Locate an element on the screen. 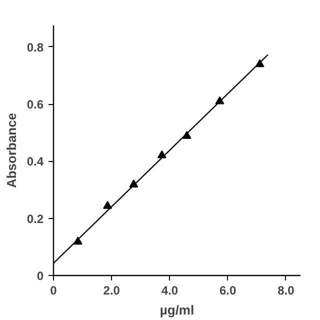 Image resolution: width=320 pixels, height=320 pixels. x-tick-label: 0 is located at coordinates (54, 291).